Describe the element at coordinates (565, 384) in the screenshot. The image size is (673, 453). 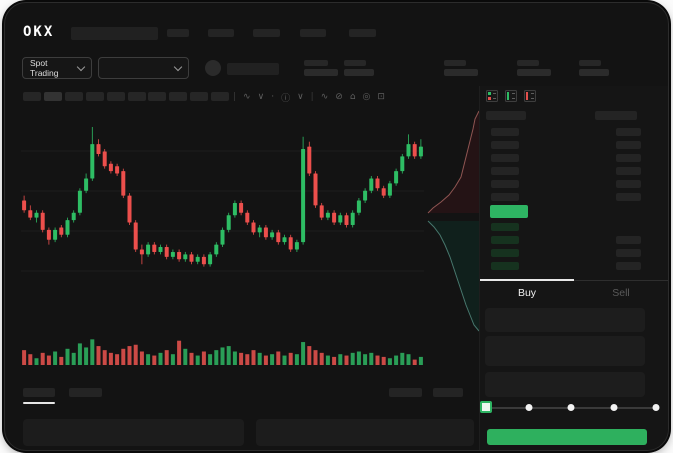
I see `total-input-skeleton` at that location.